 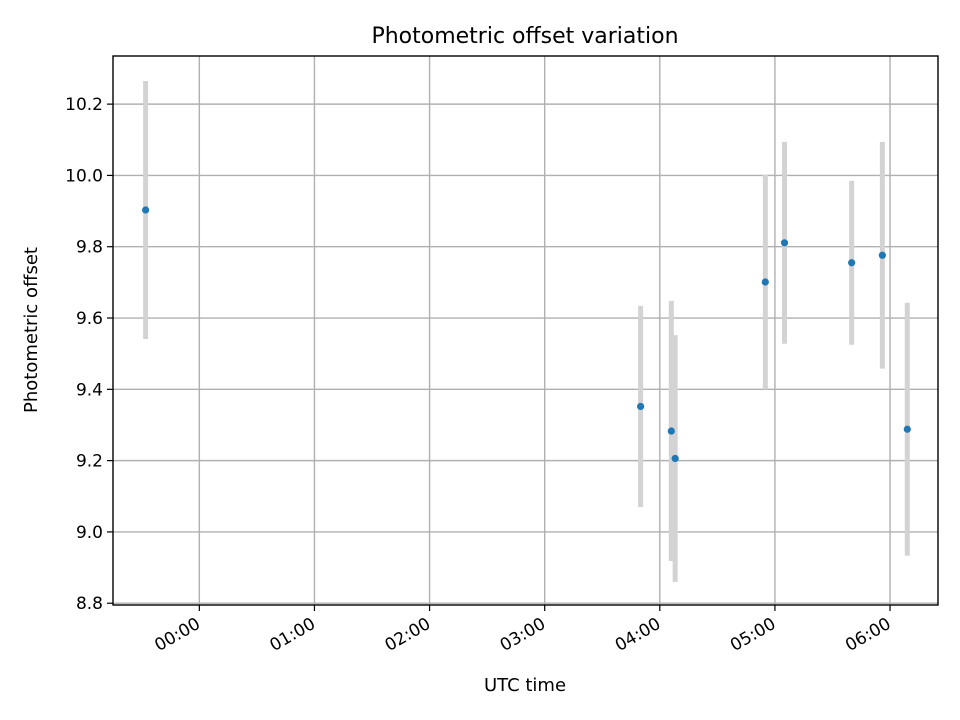 What do you see at coordinates (89, 319) in the screenshot?
I see `y-tick-label: 9.6` at bounding box center [89, 319].